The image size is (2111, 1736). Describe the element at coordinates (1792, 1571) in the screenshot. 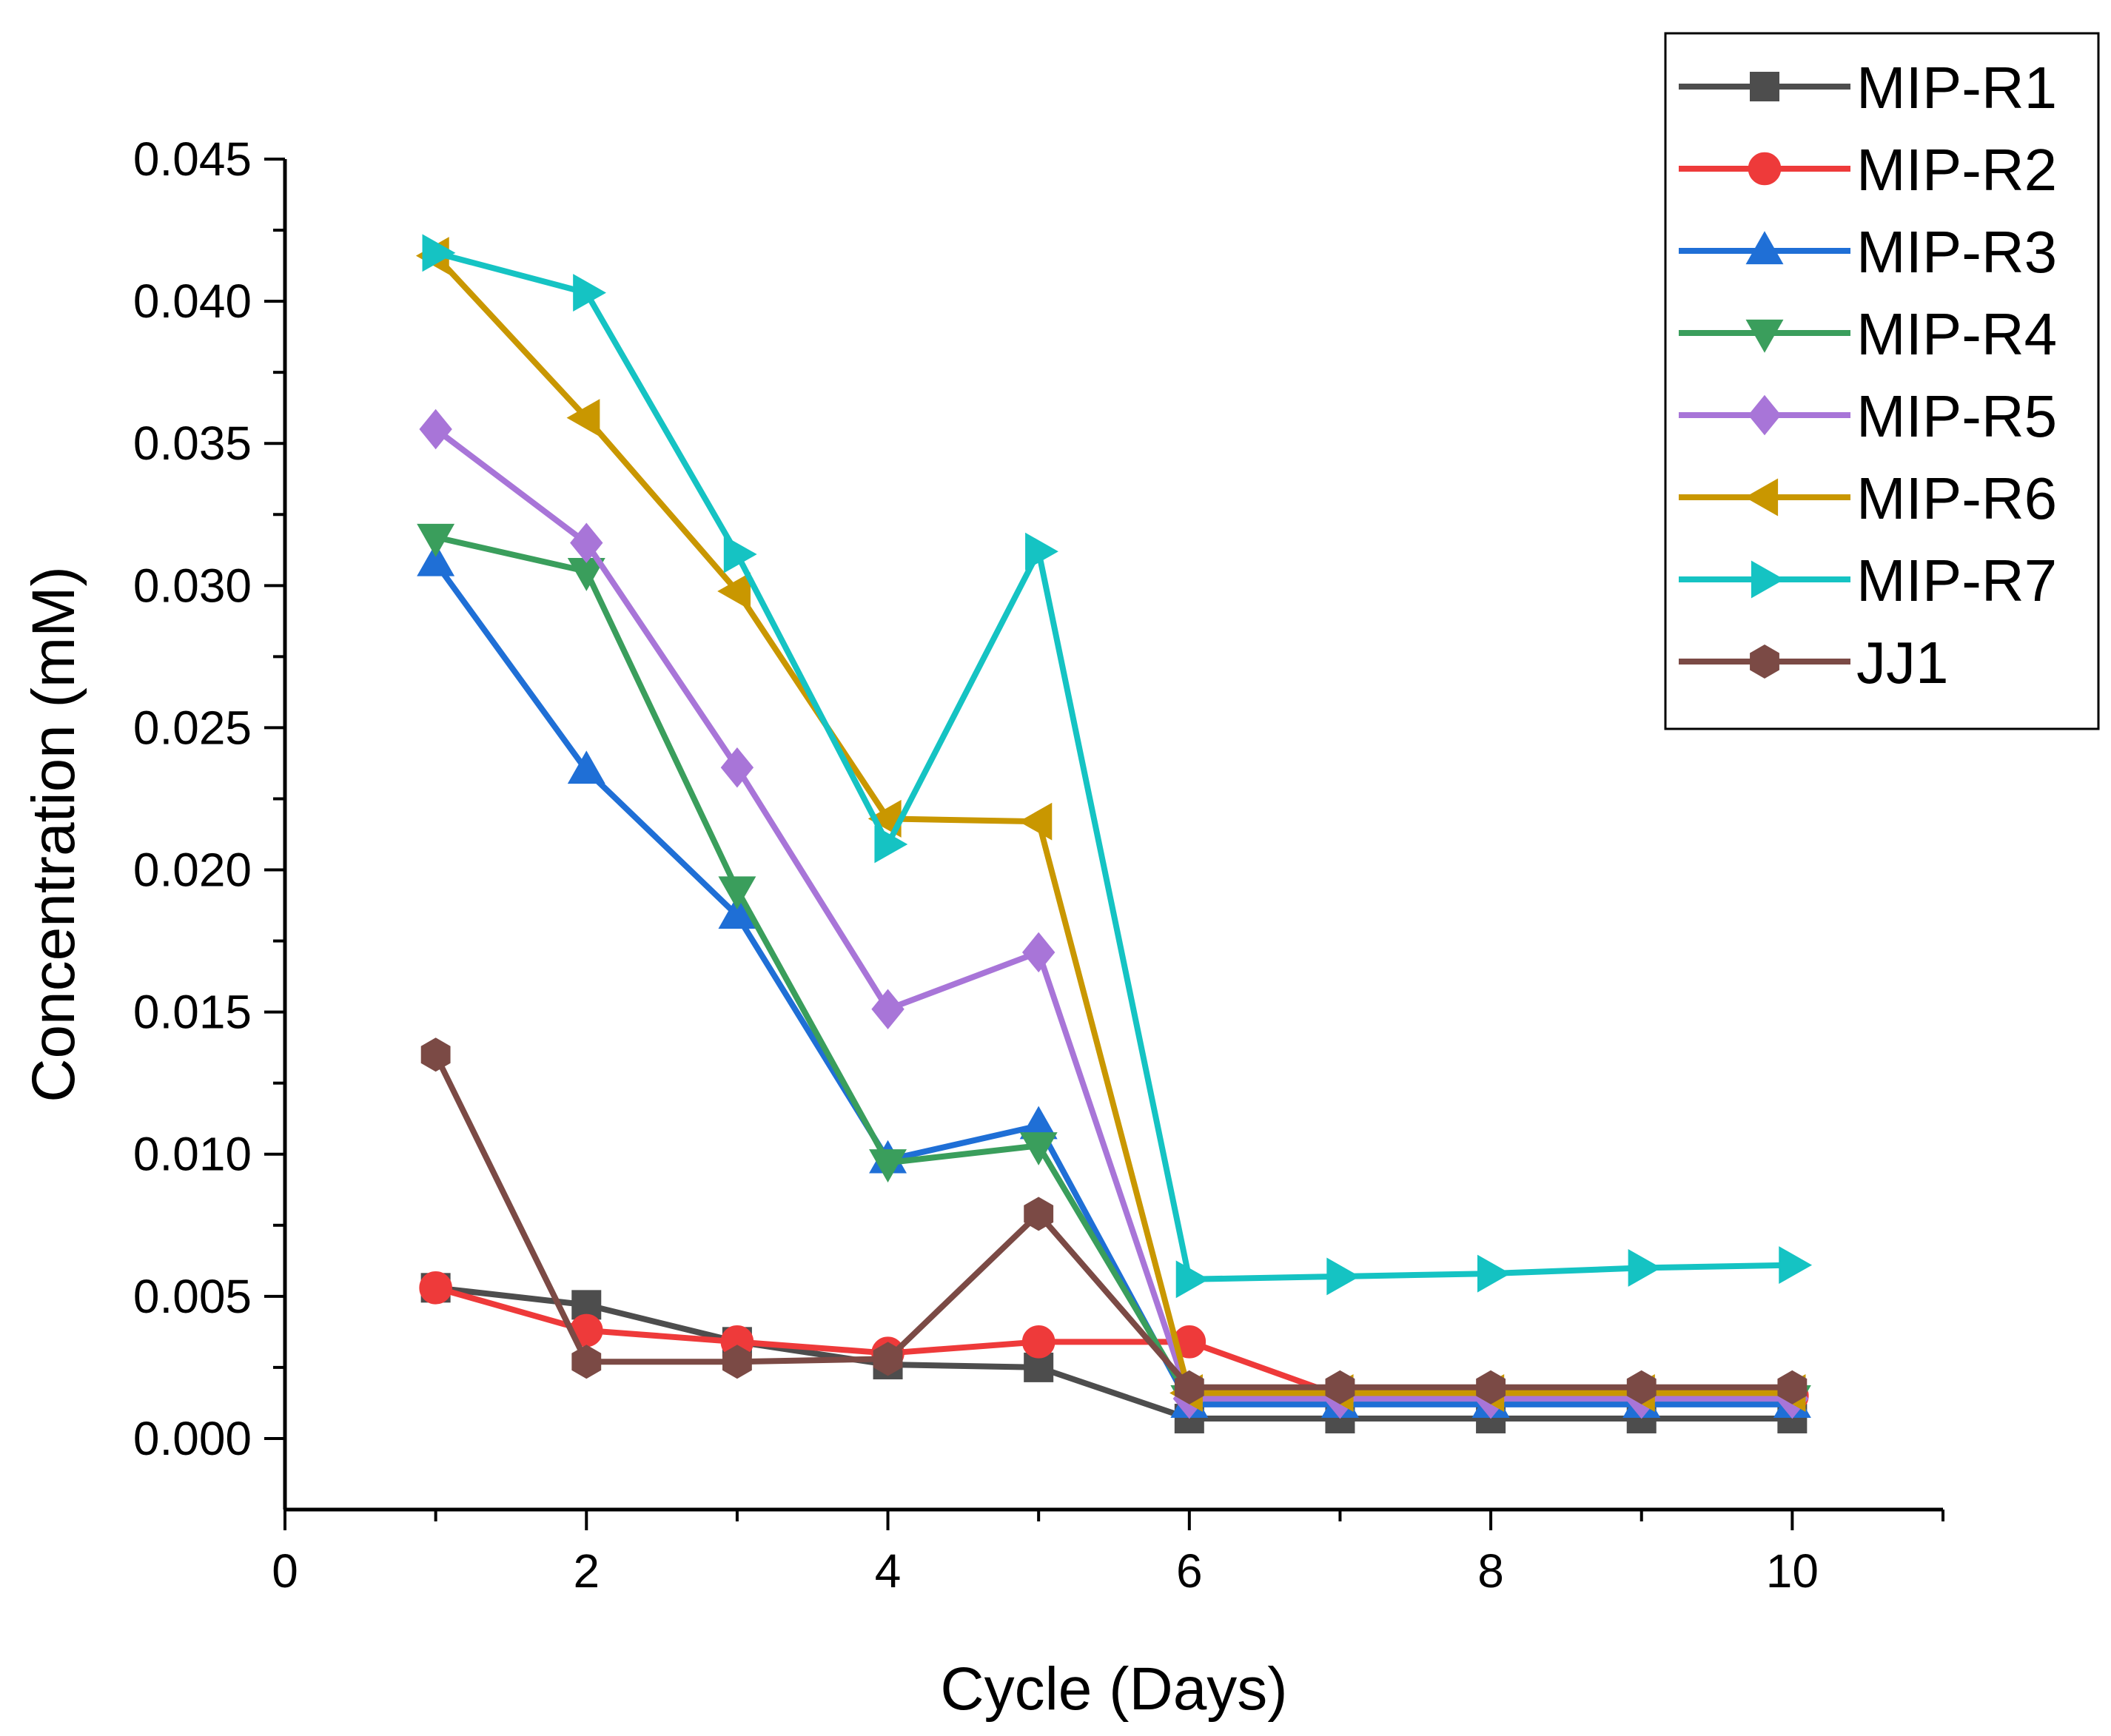

I see `x-tick-label: 10` at that location.